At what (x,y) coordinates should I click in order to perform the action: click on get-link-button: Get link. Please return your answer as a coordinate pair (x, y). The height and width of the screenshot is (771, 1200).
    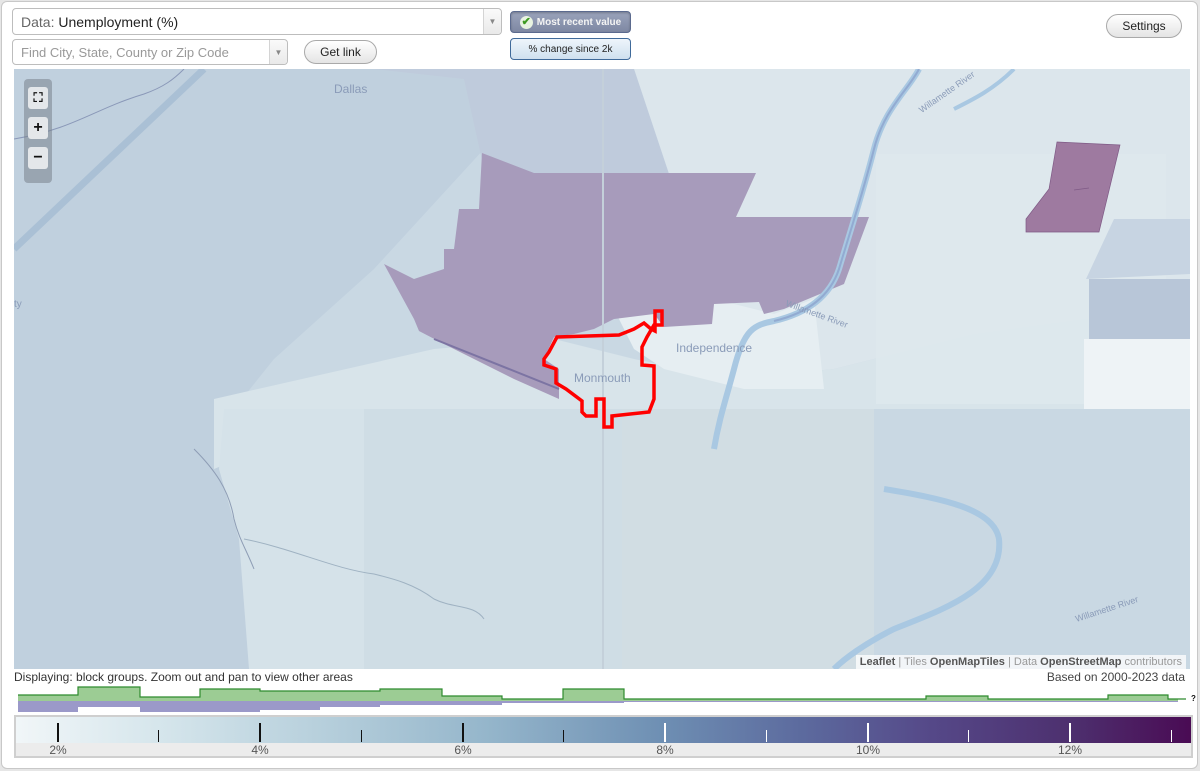
    Looking at the image, I should click on (340, 52).